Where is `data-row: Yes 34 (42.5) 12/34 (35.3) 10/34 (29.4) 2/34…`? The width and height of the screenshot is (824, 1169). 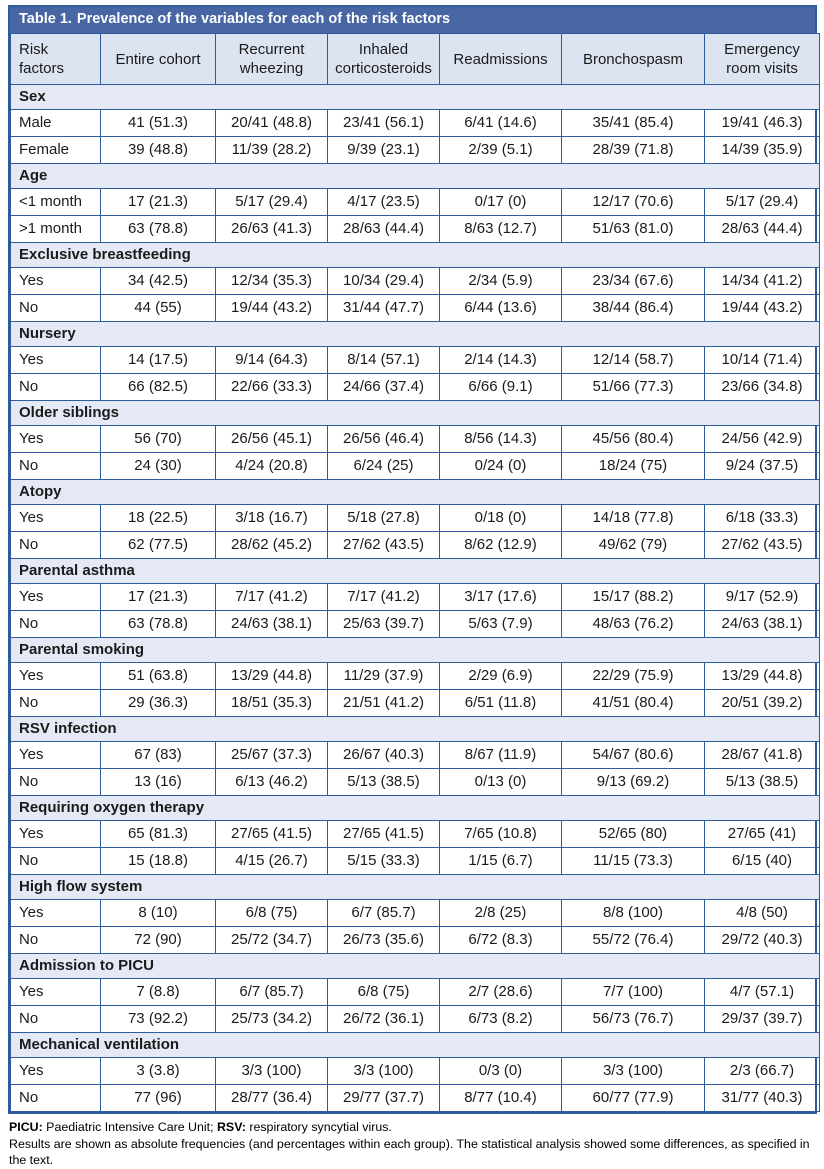
data-row: Yes 34 (42.5) 12/34 (35.3) 10/34 (29.4) 2/34… is located at coordinates (415, 281).